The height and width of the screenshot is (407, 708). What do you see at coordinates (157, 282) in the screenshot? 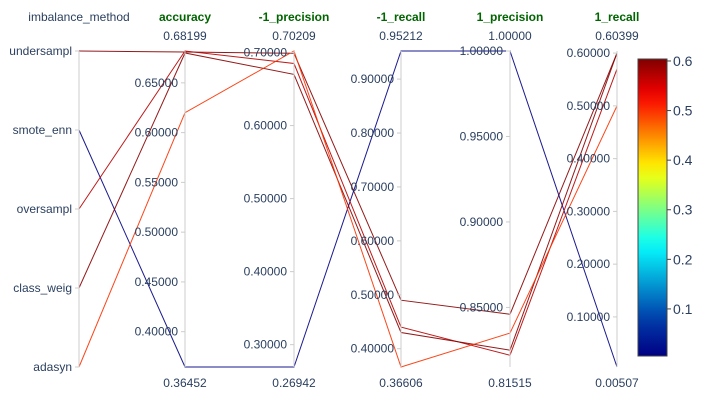
I see `tick-label: 0.45000` at bounding box center [157, 282].